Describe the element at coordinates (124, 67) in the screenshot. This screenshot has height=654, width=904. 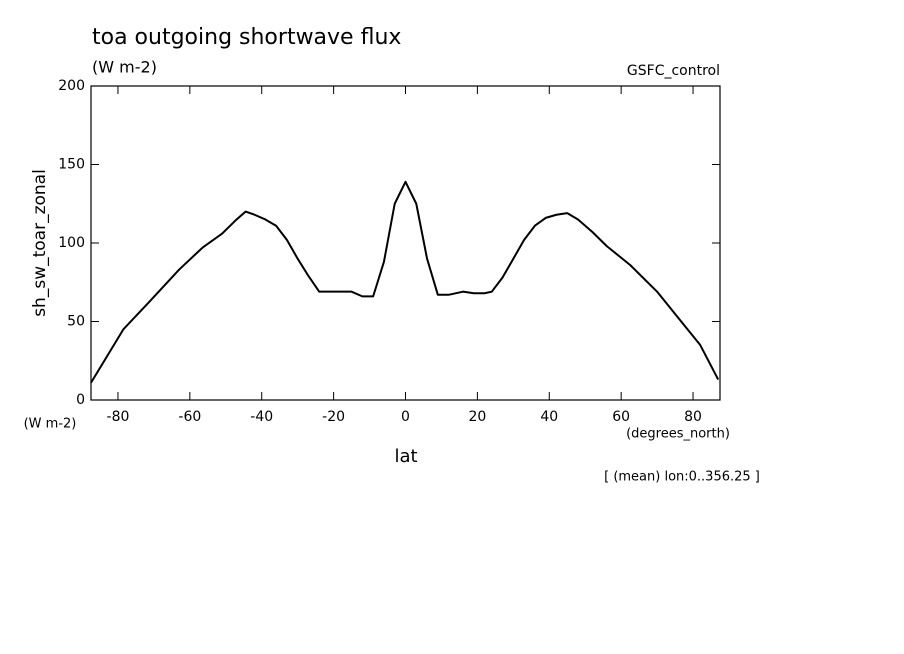
I see `chart-subtitle: (W m-2)` at that location.